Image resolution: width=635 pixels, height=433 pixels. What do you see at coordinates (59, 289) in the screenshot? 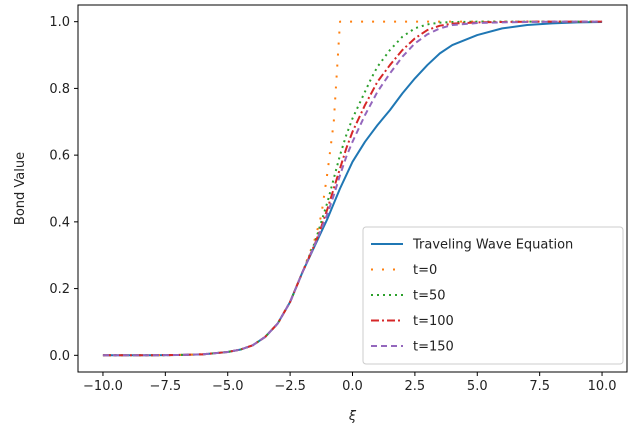
I see `y-tick-label: 0.2` at bounding box center [59, 289].